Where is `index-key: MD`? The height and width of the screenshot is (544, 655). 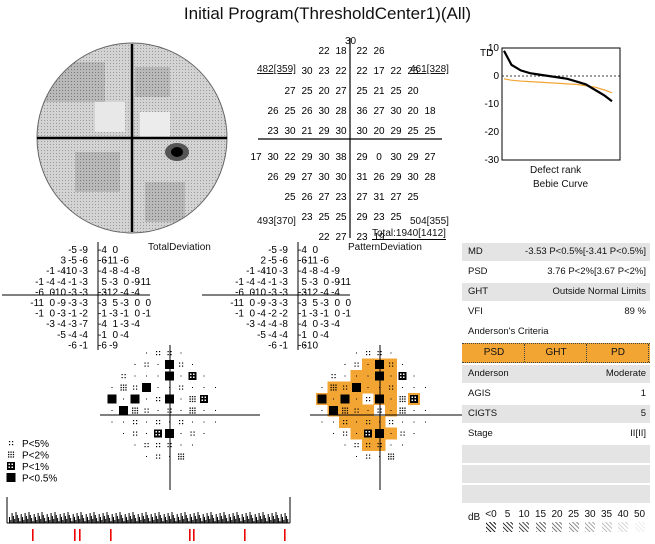 index-key: MD is located at coordinates (475, 251).